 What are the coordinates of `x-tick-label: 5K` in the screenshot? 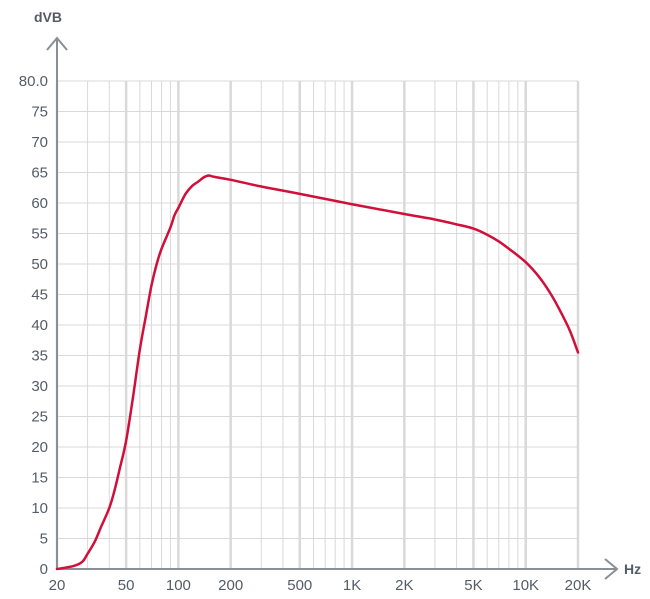 It's located at (473, 585).